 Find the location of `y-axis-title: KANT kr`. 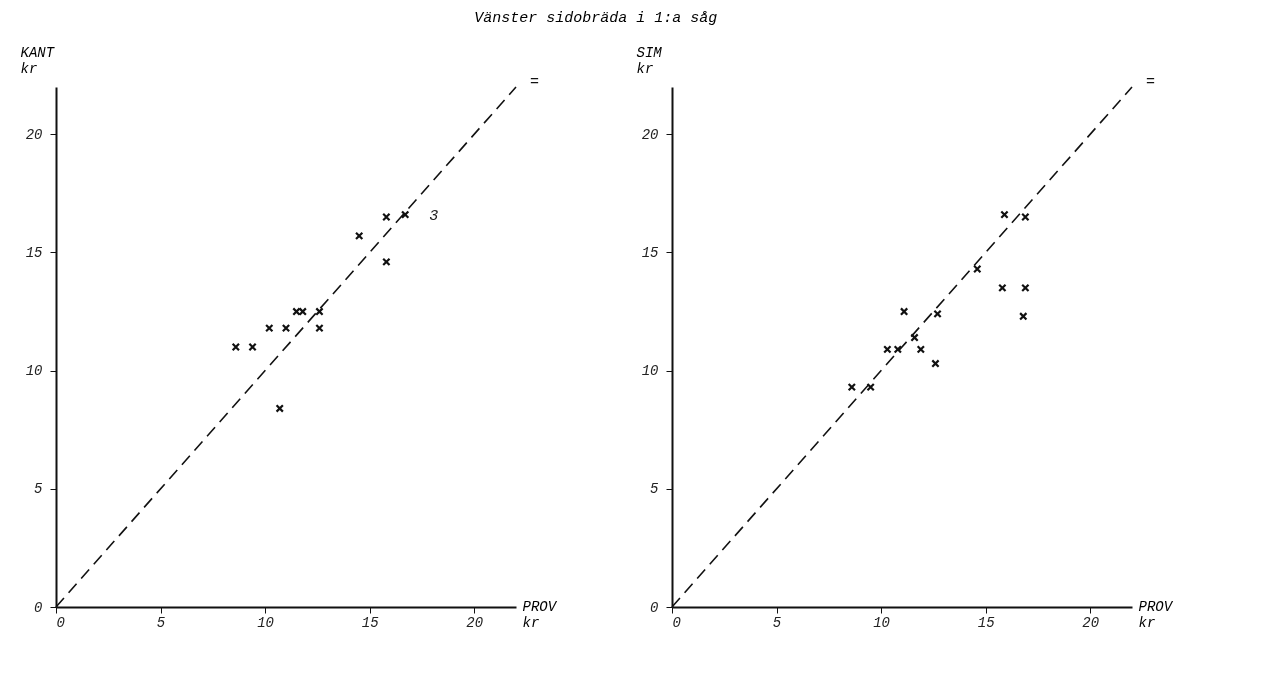

y-axis-title: KANT kr is located at coordinates (37, 60).